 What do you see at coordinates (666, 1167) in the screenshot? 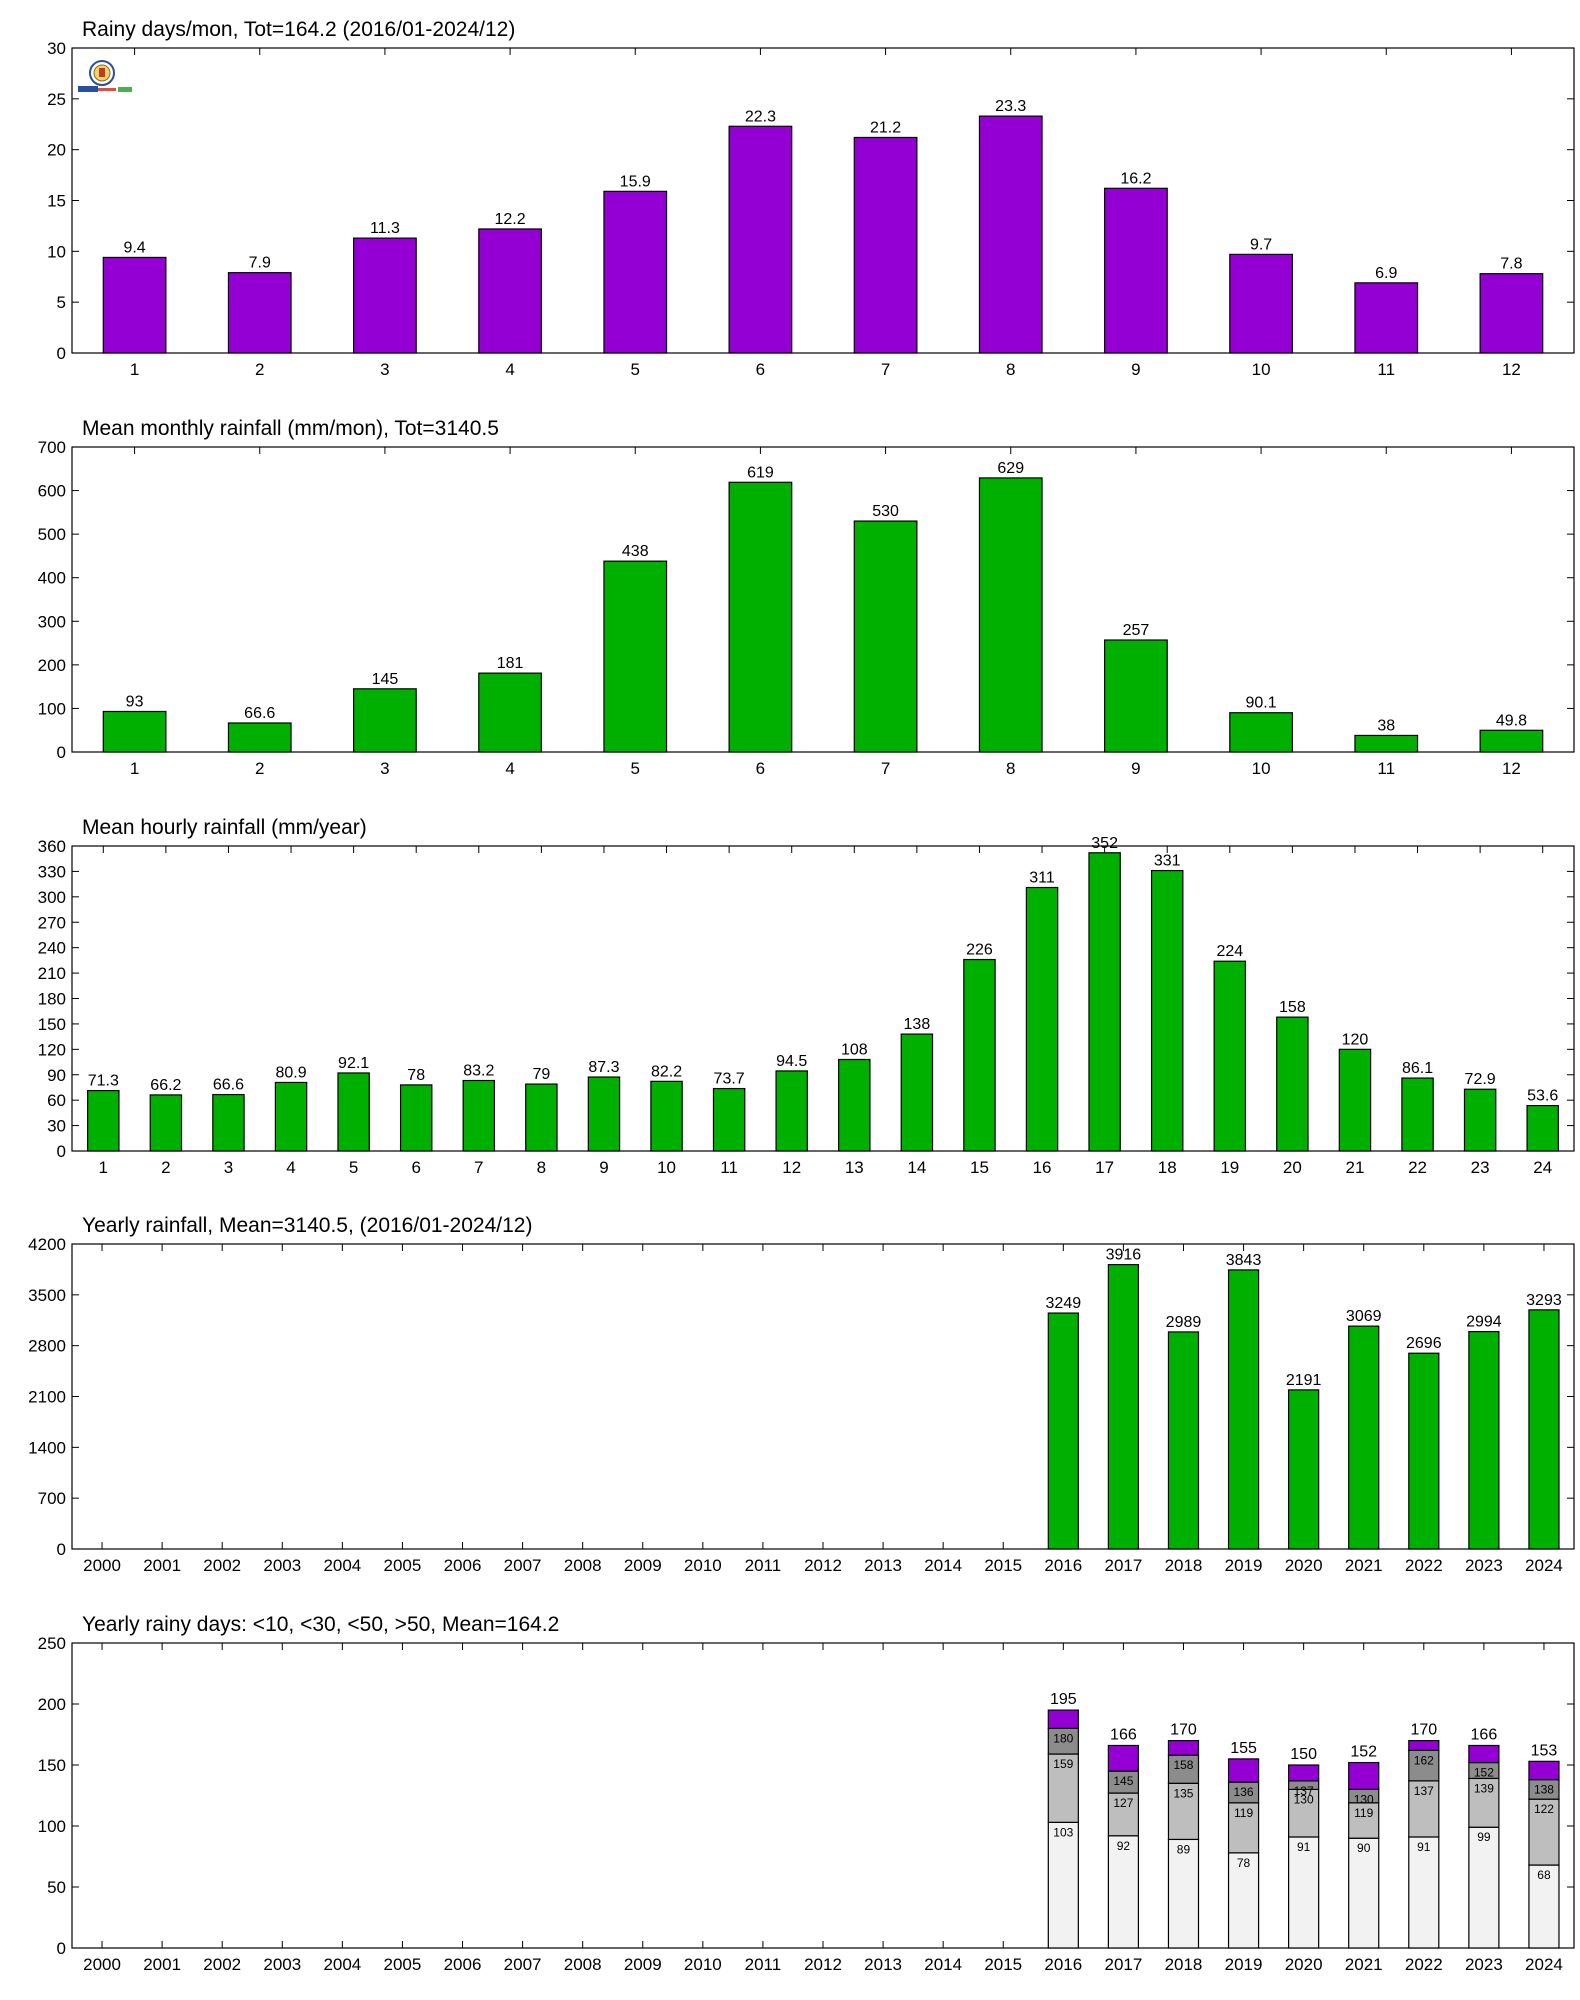
I see `x-tick-label: 10` at bounding box center [666, 1167].